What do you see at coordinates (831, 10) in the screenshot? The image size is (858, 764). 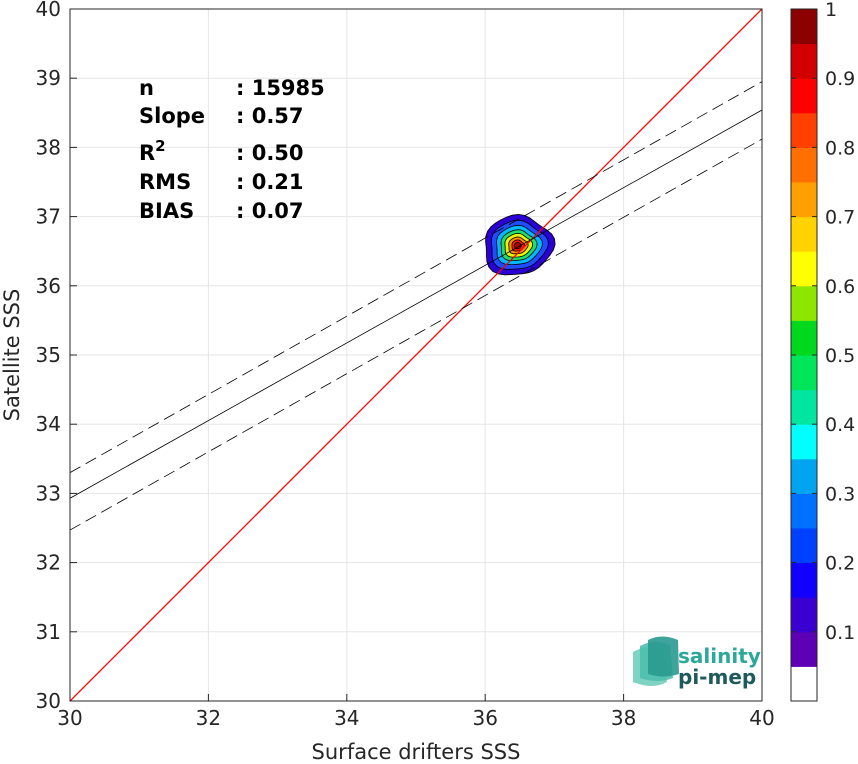 I see `colorbar-tick-label: 1` at bounding box center [831, 10].